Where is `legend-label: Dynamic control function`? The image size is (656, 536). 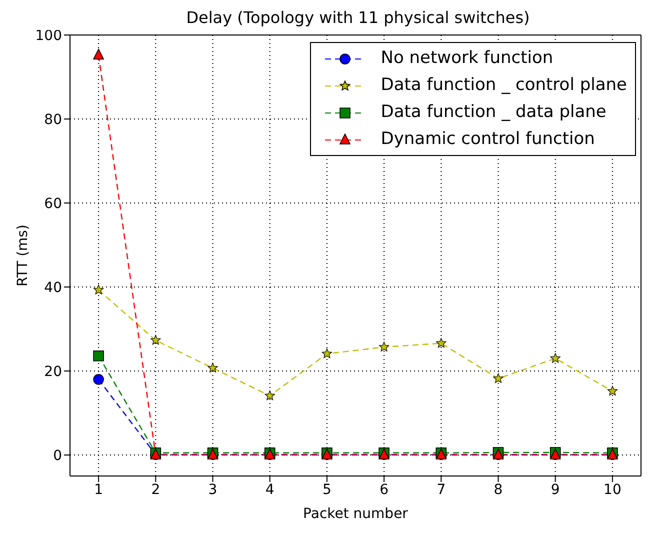 legend-label: Dynamic control function is located at coordinates (487, 139).